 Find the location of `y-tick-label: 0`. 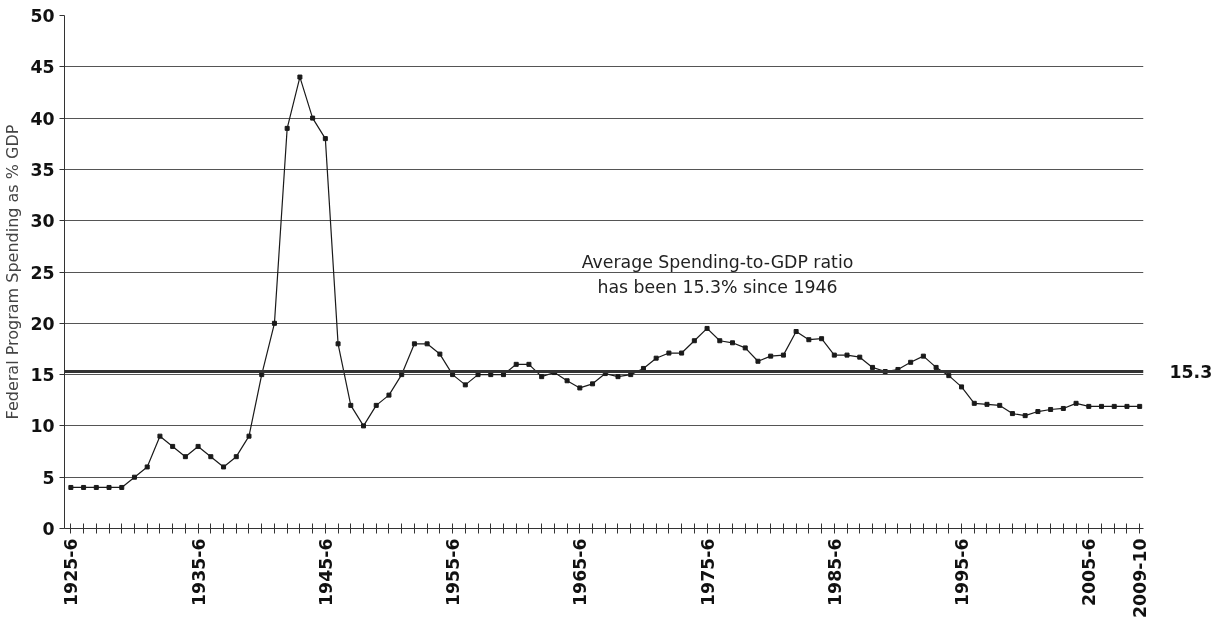

y-tick-label: 0 is located at coordinates (48, 529).